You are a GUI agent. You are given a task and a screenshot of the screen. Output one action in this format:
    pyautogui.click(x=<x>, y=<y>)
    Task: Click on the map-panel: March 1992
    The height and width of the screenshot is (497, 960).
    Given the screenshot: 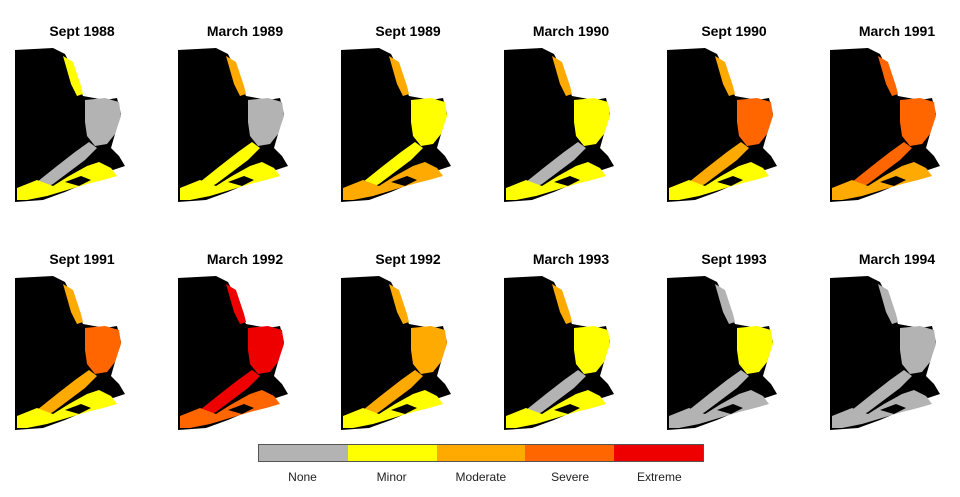 What is the action you would take?
    pyautogui.click(x=245, y=350)
    